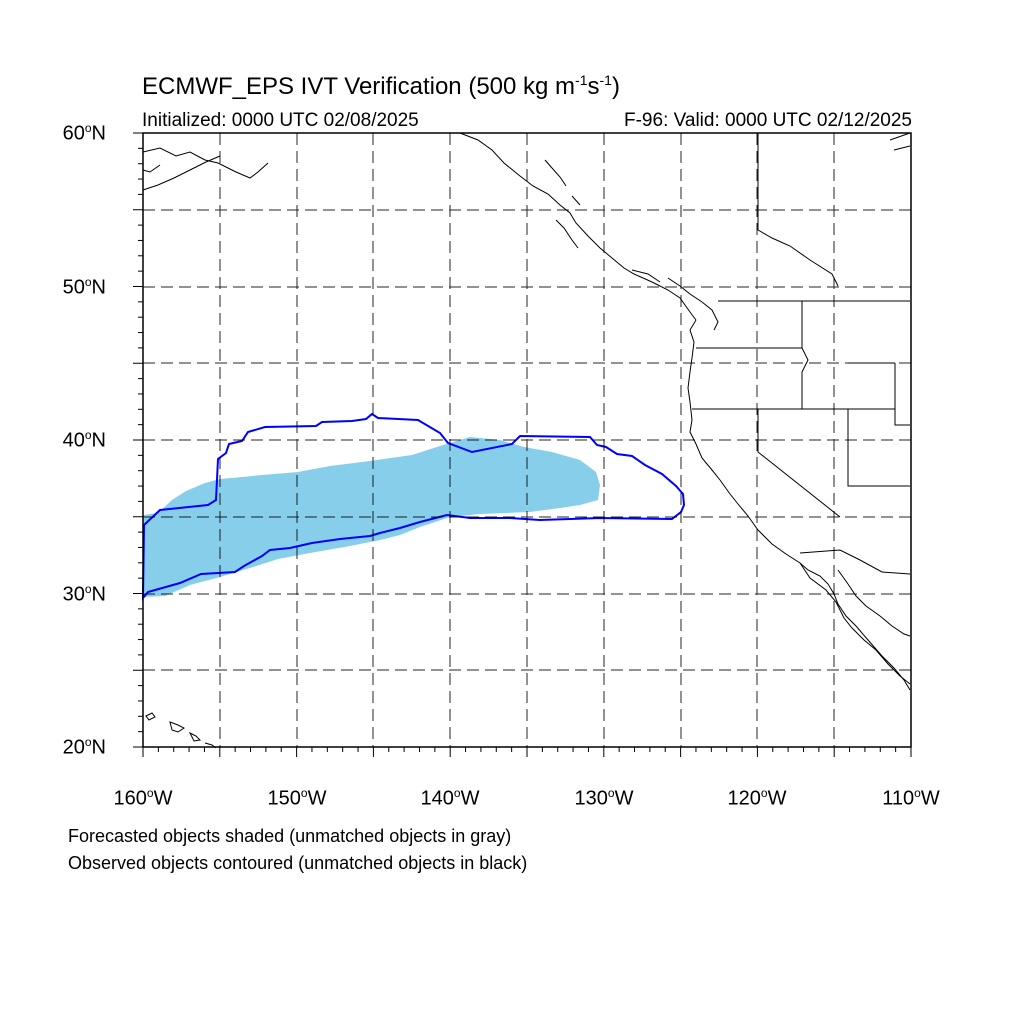 Image resolution: width=1024 pixels, height=1024 pixels. Describe the element at coordinates (604, 798) in the screenshot. I see `lon-label-130w: 130oW` at that location.